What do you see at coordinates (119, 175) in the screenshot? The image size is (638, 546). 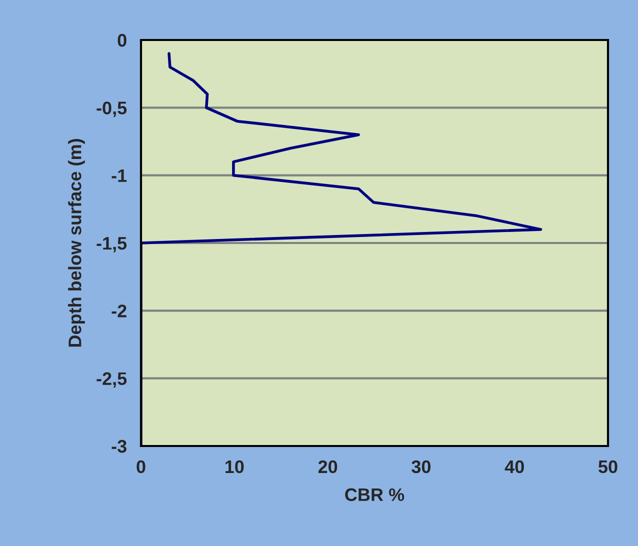 I see `y-tick-label: -1` at bounding box center [119, 175].